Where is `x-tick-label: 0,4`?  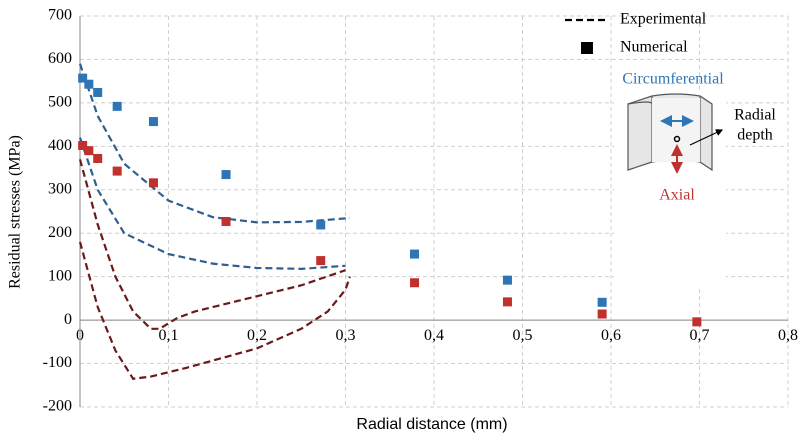 x-tick-label: 0,4 is located at coordinates (434, 335).